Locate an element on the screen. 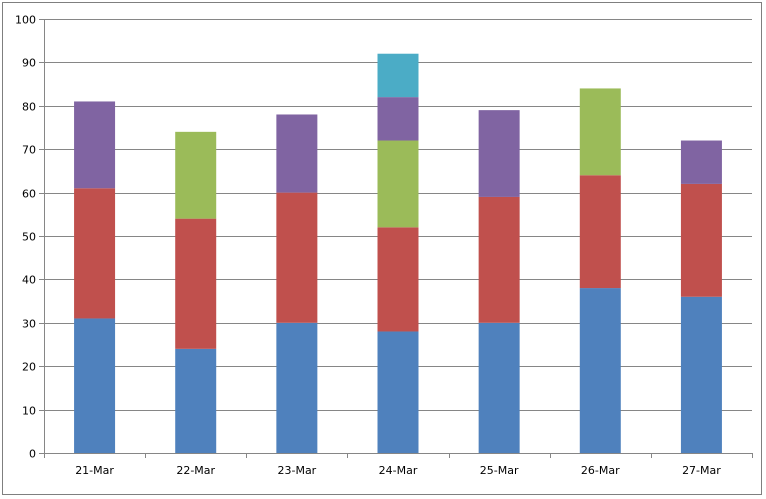 The image size is (766, 499). y-tick-label: 60 is located at coordinates (29, 194).